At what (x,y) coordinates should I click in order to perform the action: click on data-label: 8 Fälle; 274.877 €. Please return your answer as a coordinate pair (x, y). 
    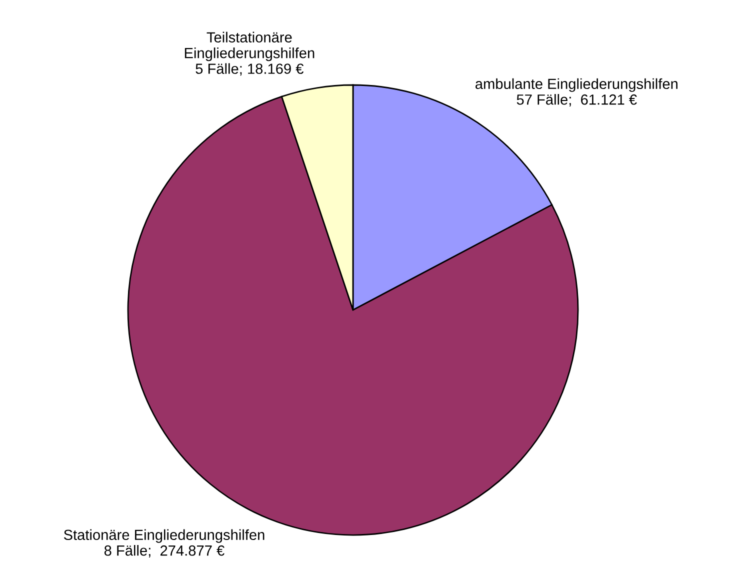
    Looking at the image, I should click on (164, 551).